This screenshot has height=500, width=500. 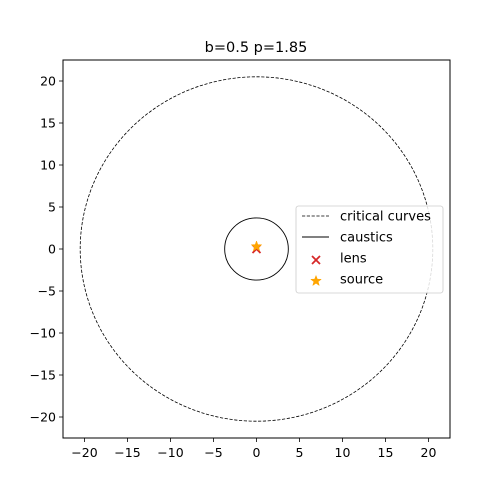 I want to click on y-tick-label: −20, so click(x=43, y=417).